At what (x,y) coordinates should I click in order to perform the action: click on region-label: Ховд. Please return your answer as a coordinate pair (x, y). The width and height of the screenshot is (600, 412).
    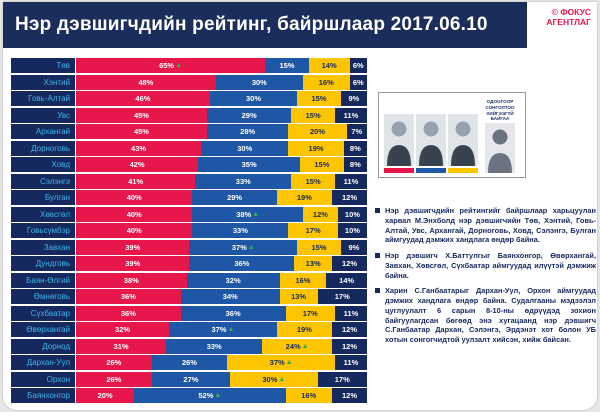
    Looking at the image, I should click on (43, 164).